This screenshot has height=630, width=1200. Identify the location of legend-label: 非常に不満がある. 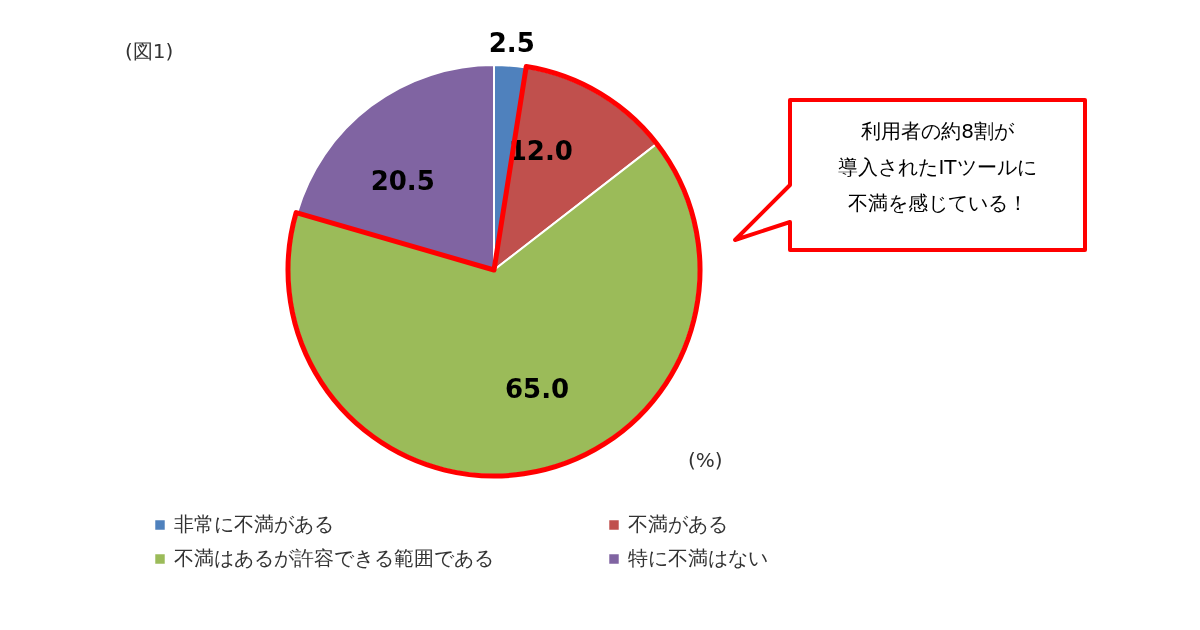
(254, 524).